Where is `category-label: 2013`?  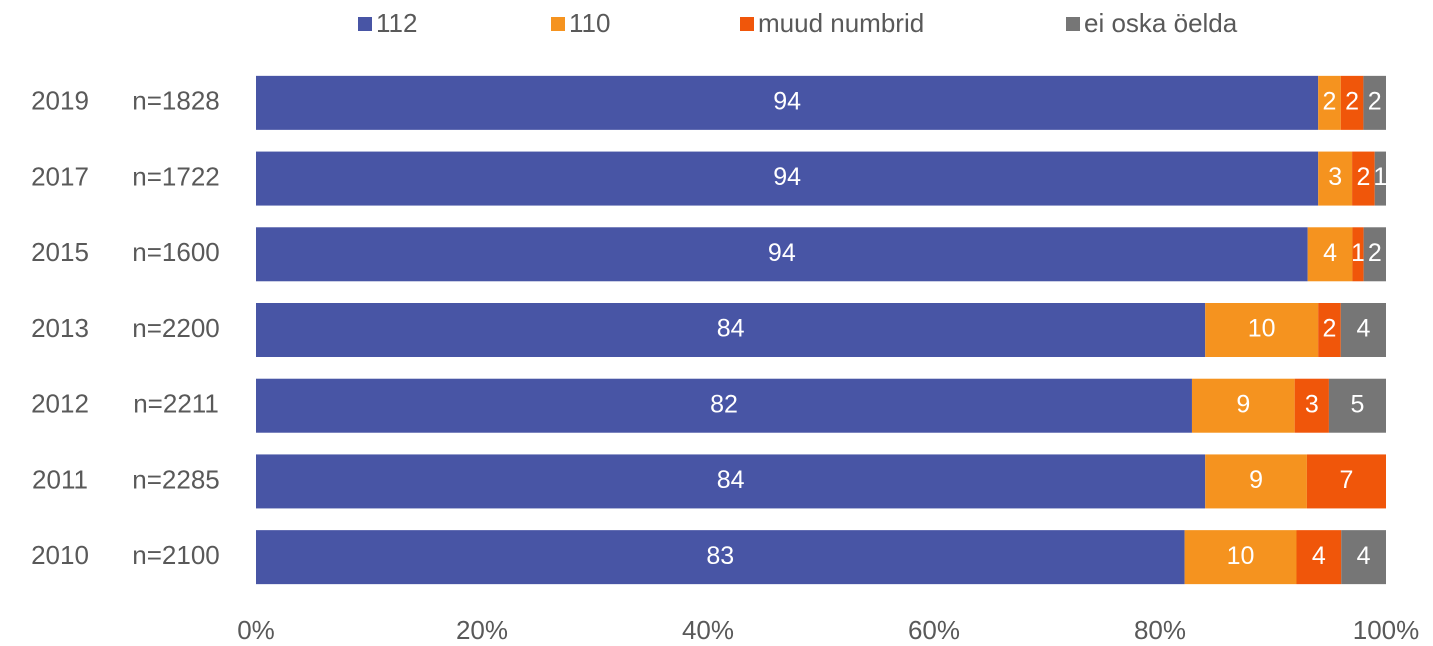
category-label: 2013 is located at coordinates (60, 328).